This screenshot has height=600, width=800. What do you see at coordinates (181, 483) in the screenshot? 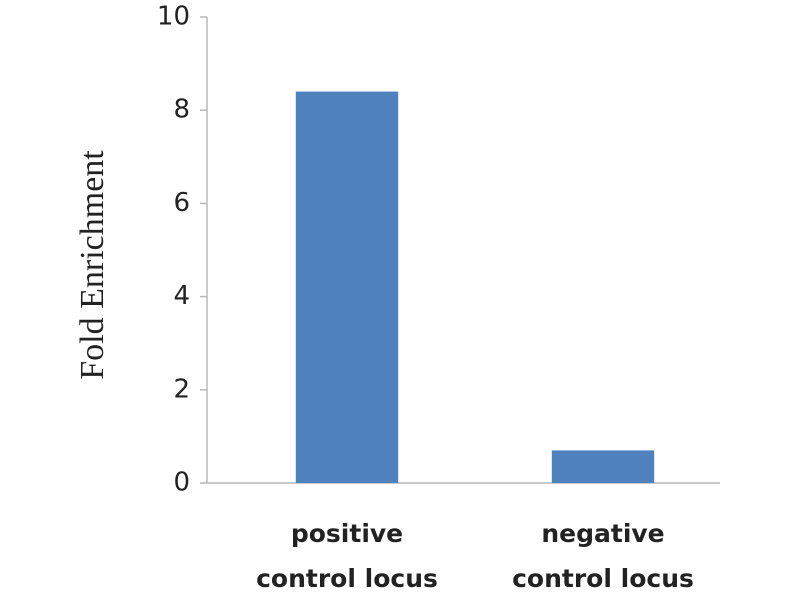
I see `y-tick-label: 0` at bounding box center [181, 483].